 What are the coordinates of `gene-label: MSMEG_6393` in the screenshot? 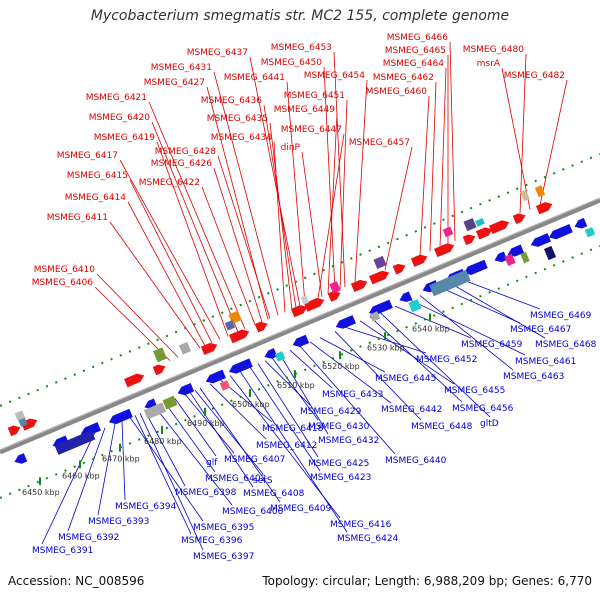 It's located at (118, 522).